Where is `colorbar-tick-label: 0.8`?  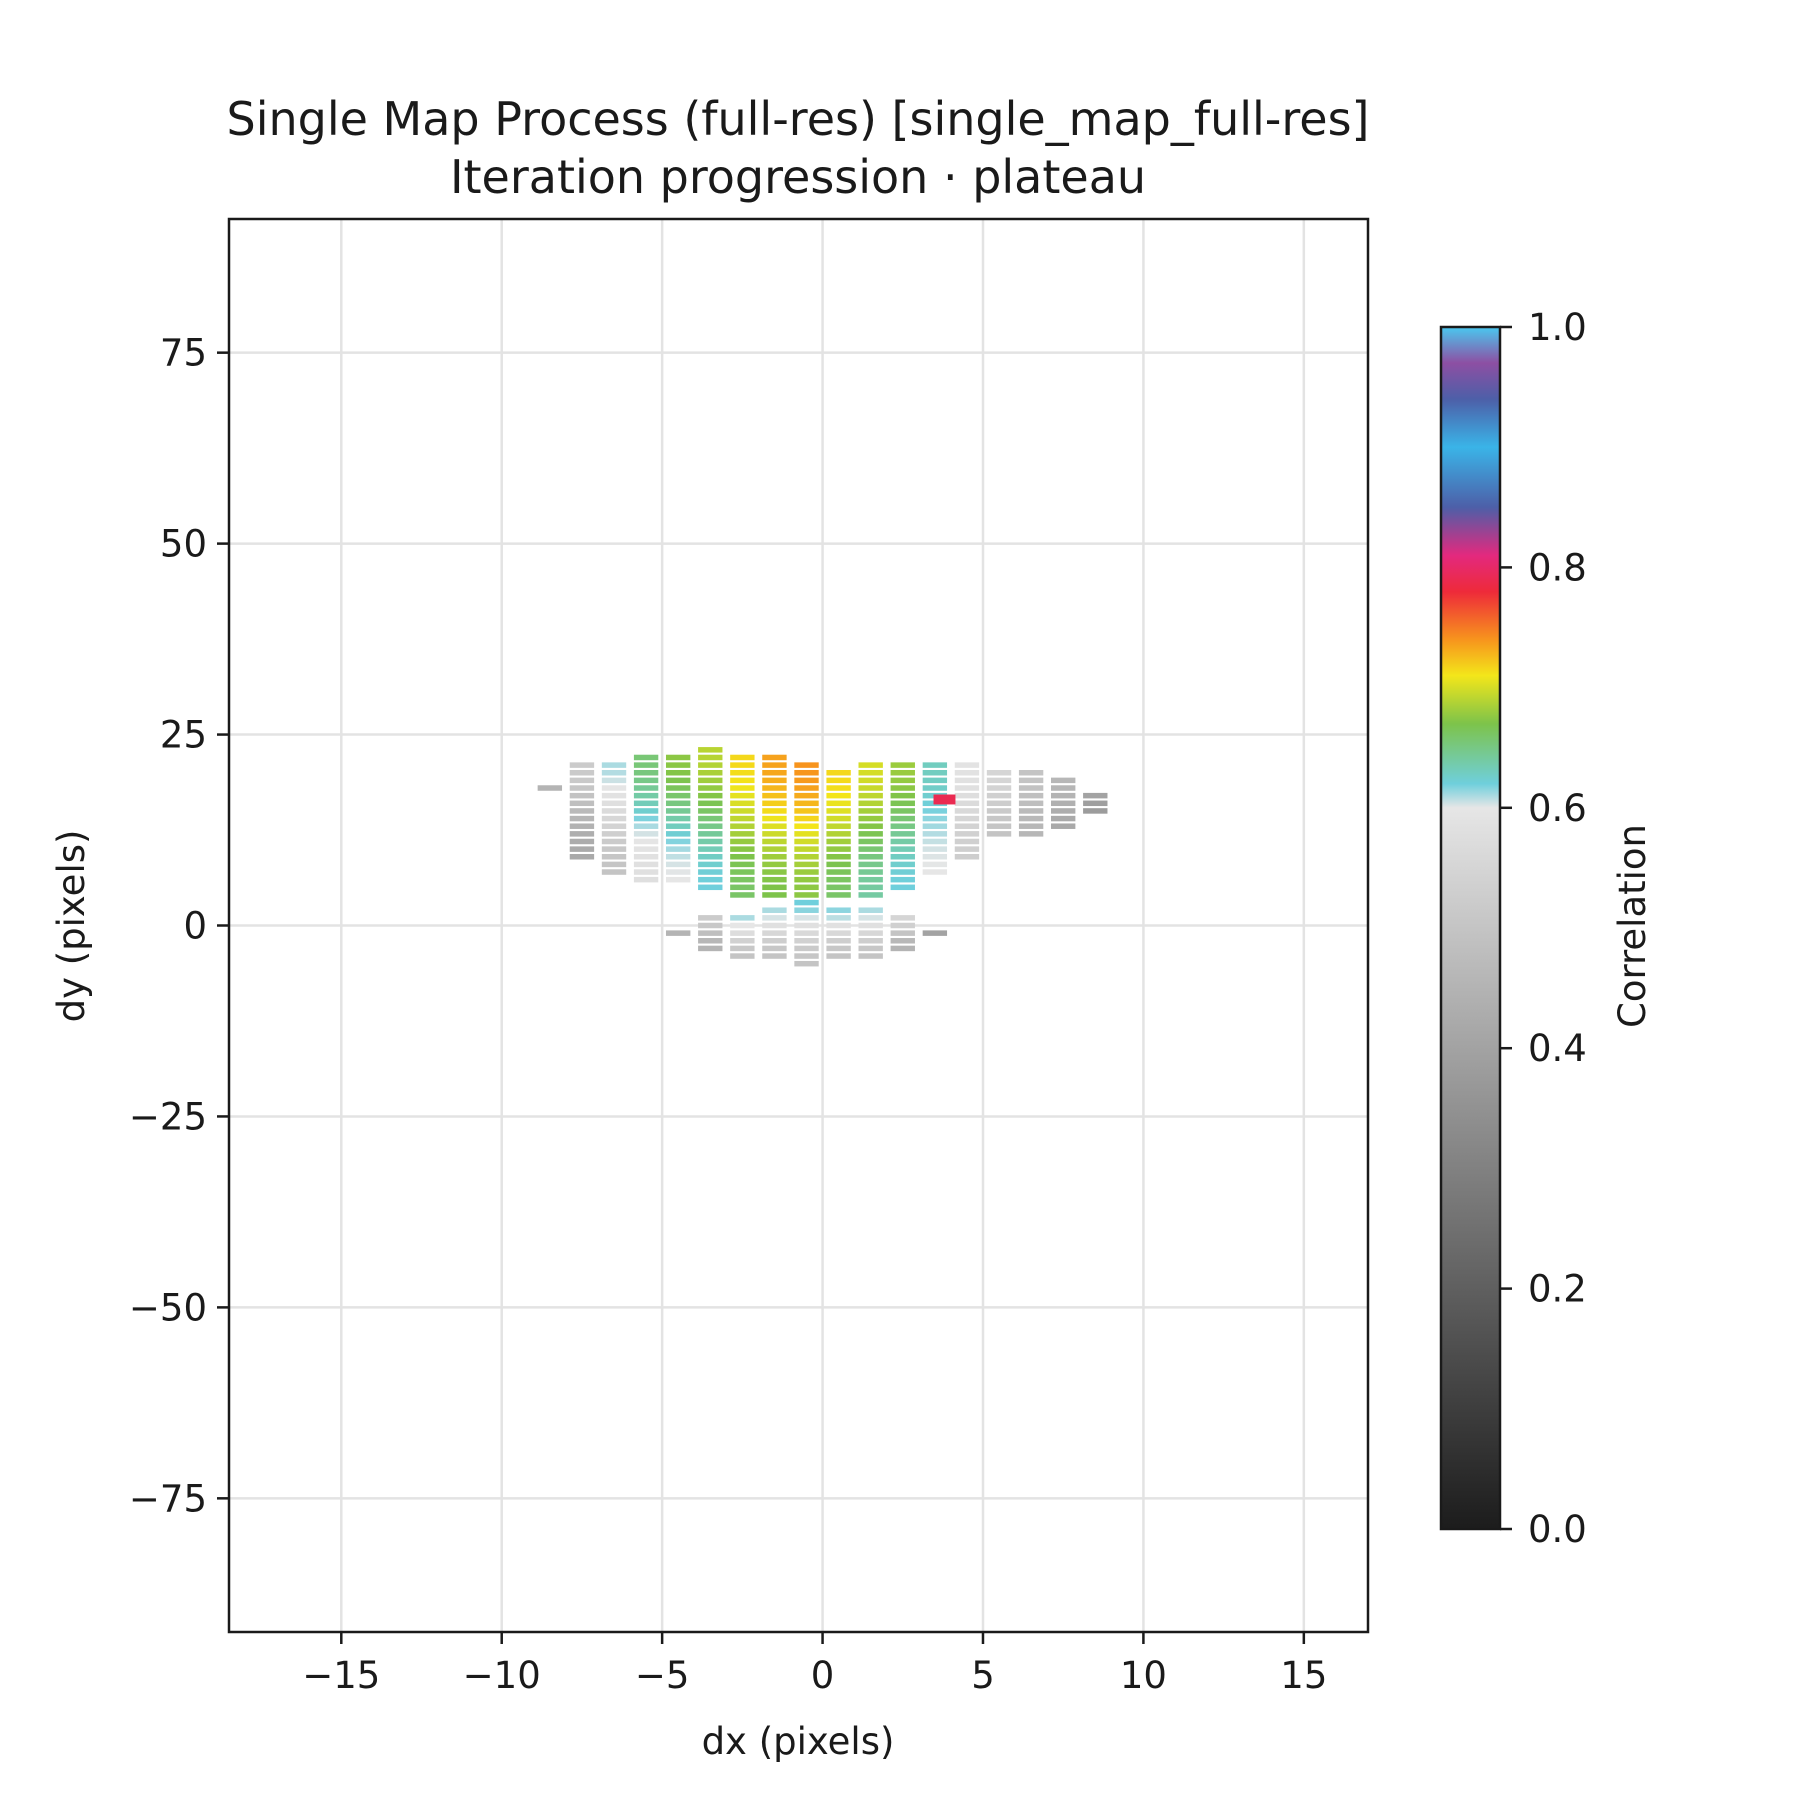 colorbar-tick-label: 0.8 is located at coordinates (1557, 567).